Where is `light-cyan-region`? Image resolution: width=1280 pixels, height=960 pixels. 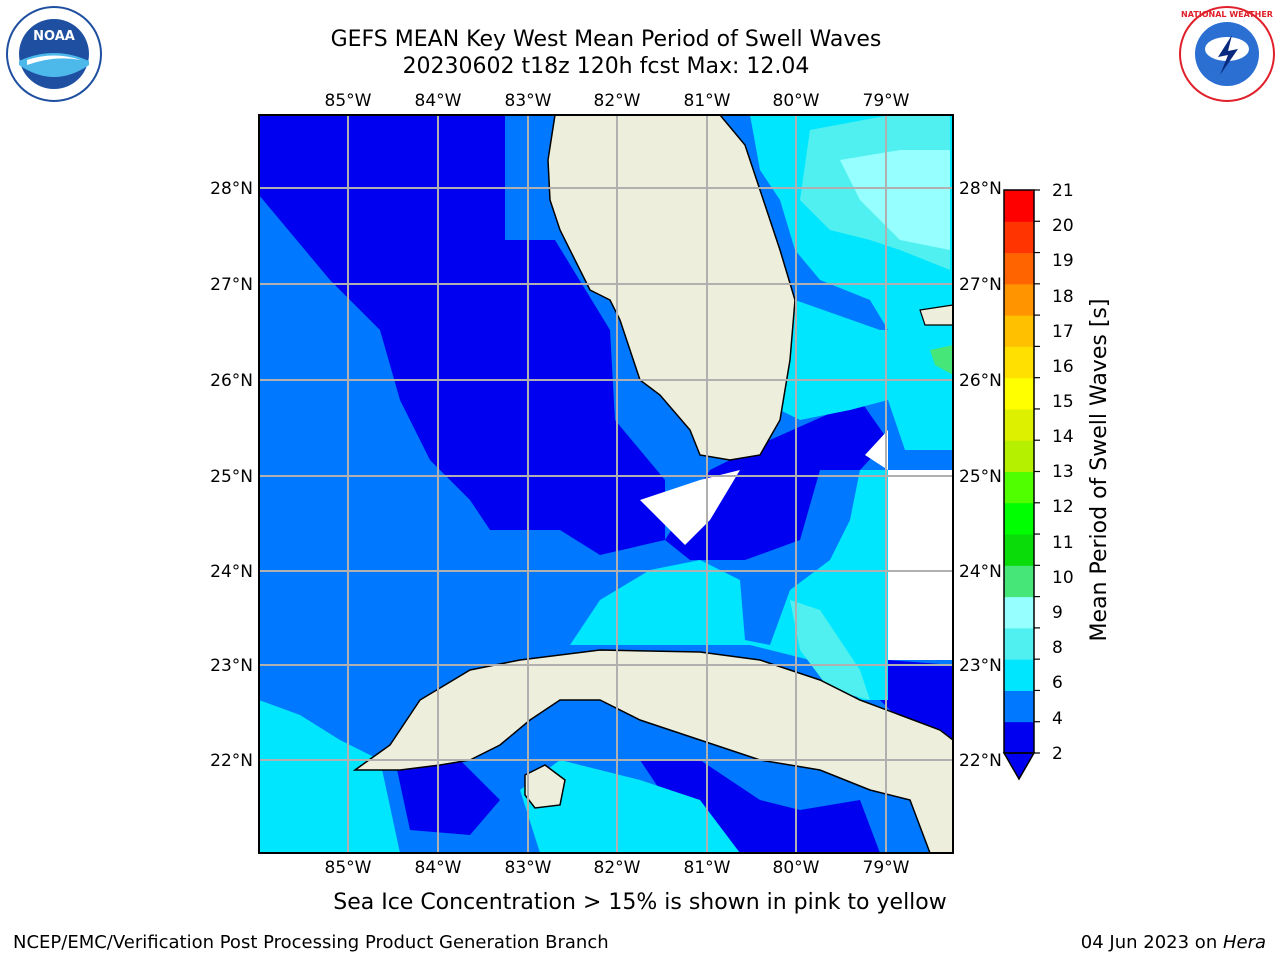 light-cyan-region is located at coordinates (830, 650).